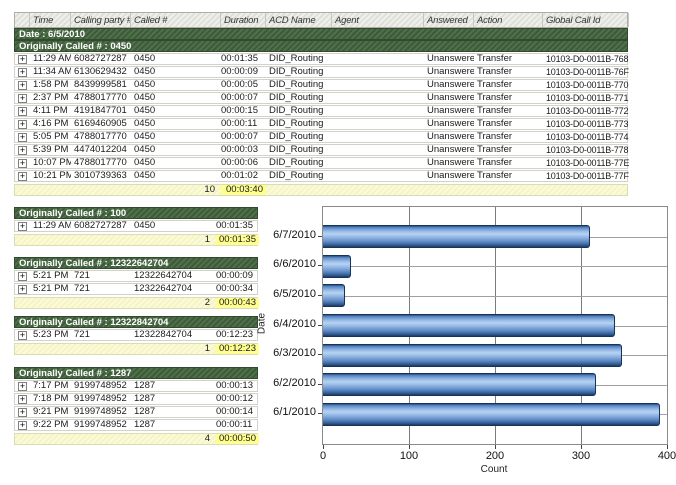 The width and height of the screenshot is (676, 485). What do you see at coordinates (234, 226) in the screenshot?
I see `cell-duration: 00:01:35` at bounding box center [234, 226].